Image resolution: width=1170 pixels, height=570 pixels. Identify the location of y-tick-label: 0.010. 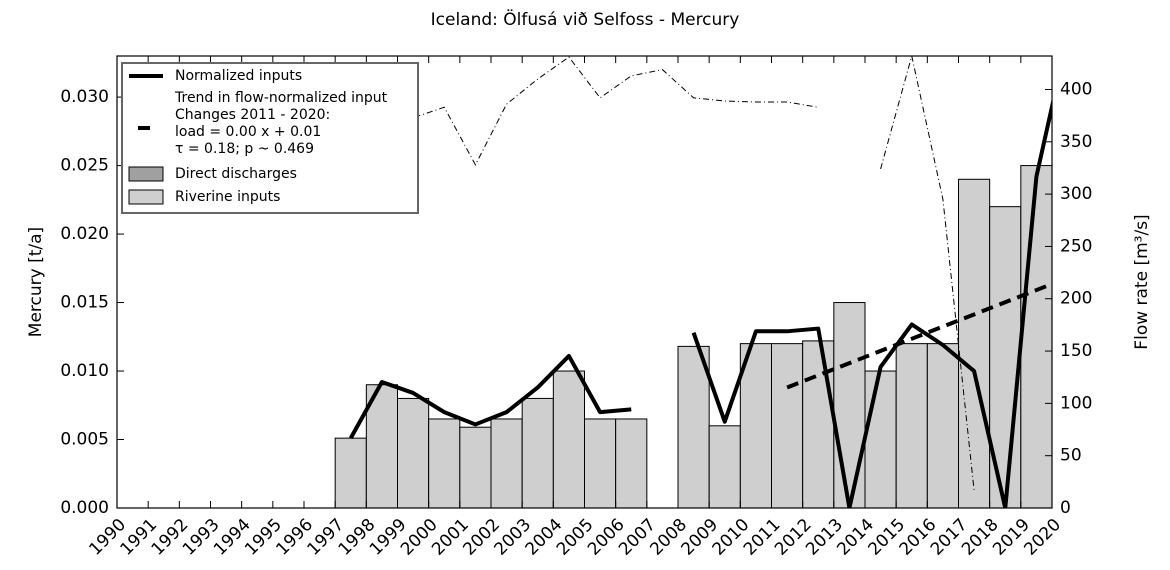
(84, 371).